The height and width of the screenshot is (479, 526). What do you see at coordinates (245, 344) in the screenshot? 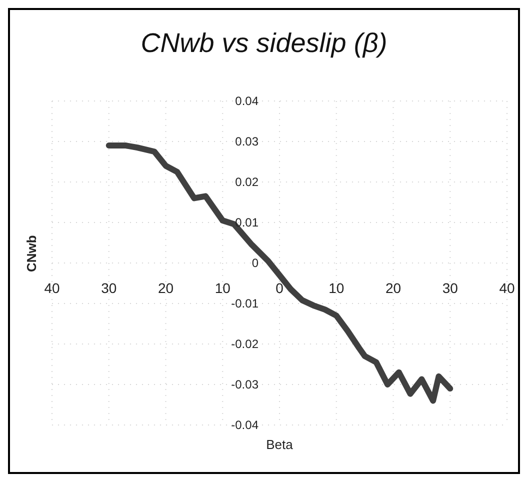
I see `y-tick-label: -0.02` at bounding box center [245, 344].